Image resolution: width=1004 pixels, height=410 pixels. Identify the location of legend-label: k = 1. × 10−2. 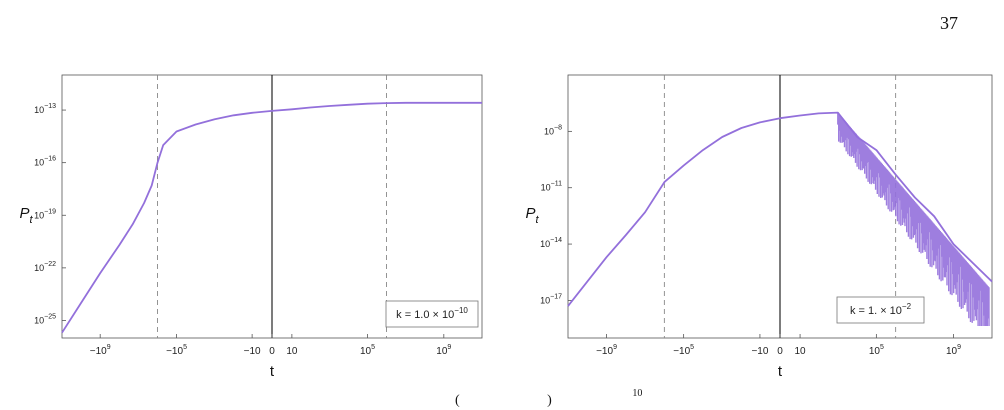
(881, 309).